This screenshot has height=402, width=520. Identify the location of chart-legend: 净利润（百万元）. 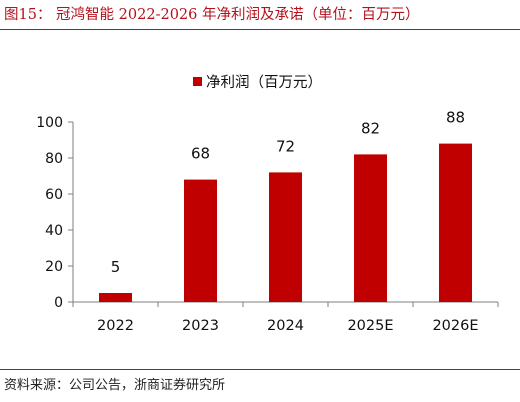
(257, 82).